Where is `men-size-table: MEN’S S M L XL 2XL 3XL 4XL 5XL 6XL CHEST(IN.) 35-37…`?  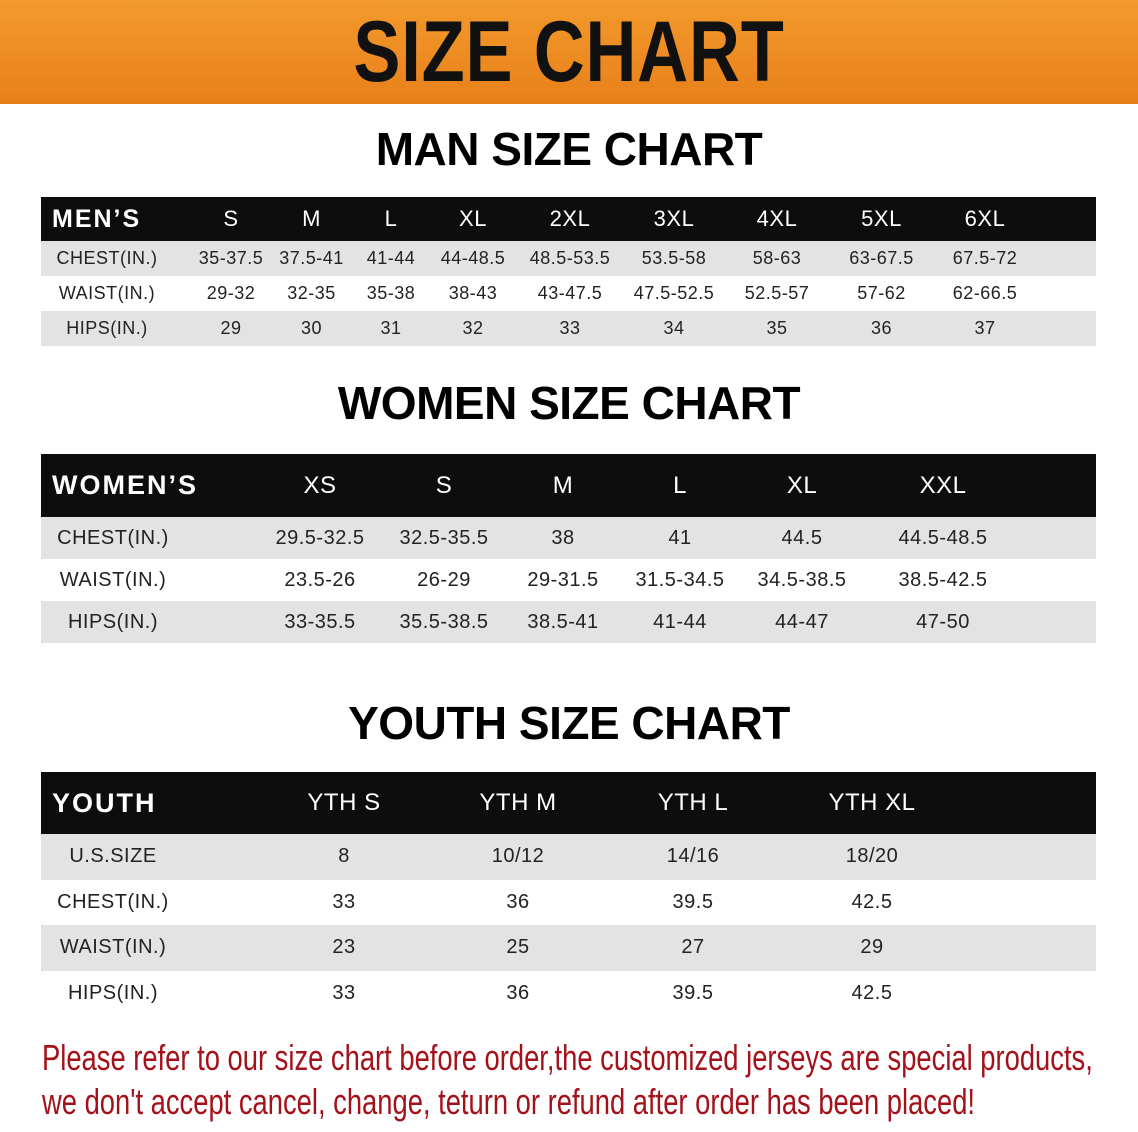 men-size-table: MEN’S S M L XL 2XL 3XL 4XL 5XL 6XL CHEST(IN.) 35-37… is located at coordinates (568, 271).